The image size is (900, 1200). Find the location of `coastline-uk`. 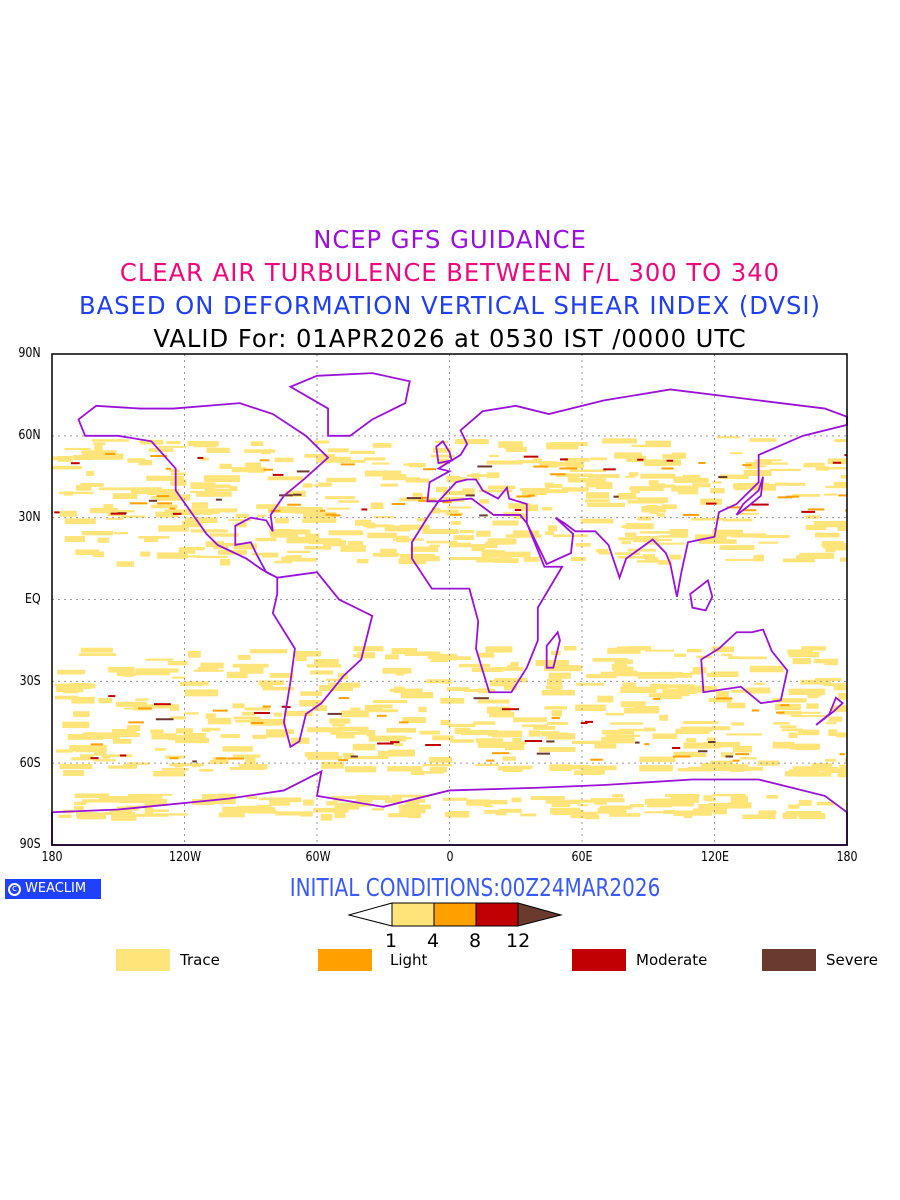

coastline-uk is located at coordinates (444, 452).